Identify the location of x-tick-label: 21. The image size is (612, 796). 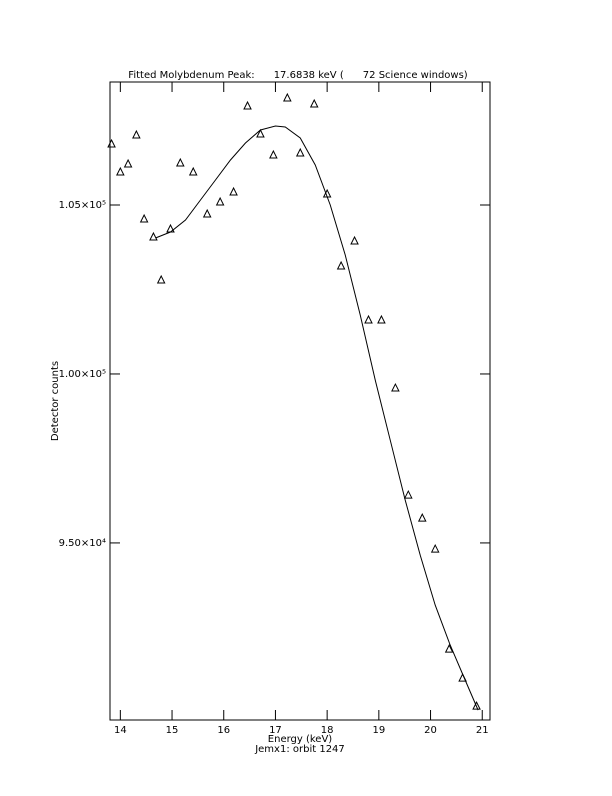
(482, 730).